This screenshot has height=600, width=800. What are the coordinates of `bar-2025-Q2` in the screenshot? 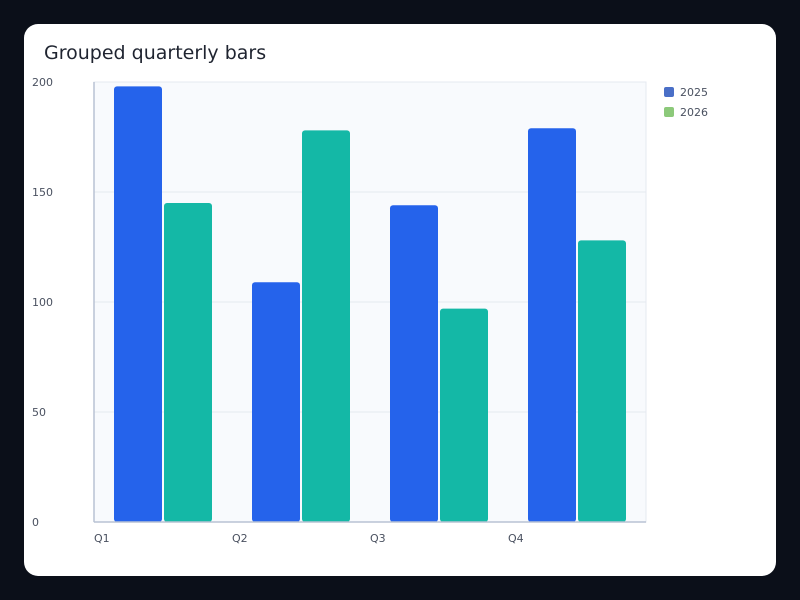 It's located at (276, 402).